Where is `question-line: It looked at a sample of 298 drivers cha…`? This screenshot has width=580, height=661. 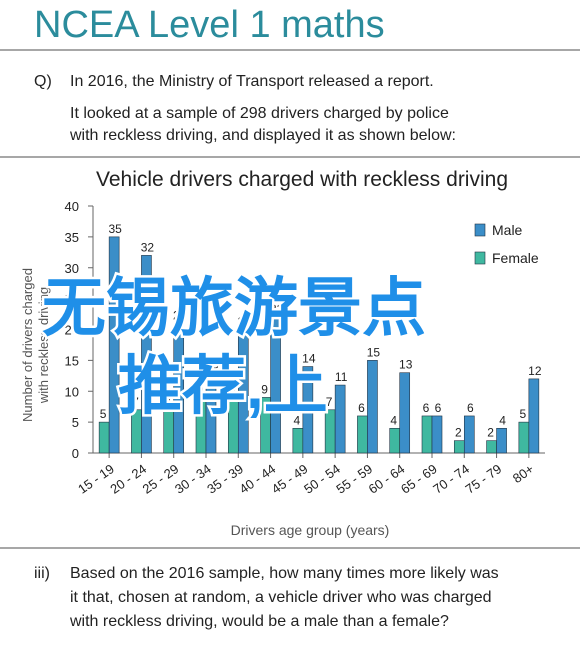
question-line: It looked at a sample of 298 drivers cha… is located at coordinates (259, 113).